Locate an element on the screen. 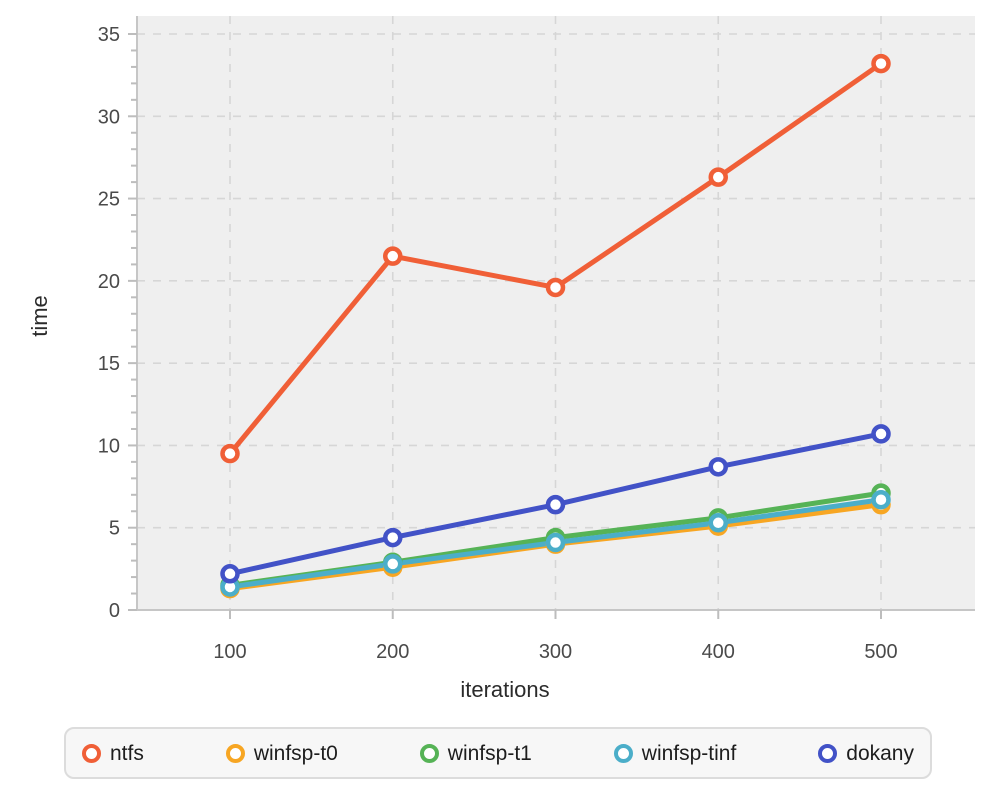 Image resolution: width=1000 pixels, height=800 pixels. x-tick-label: 300 is located at coordinates (555, 652).